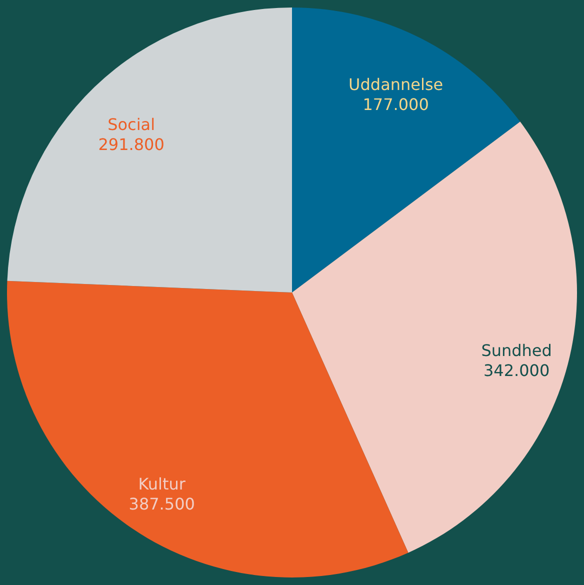 Image resolution: width=584 pixels, height=585 pixels. What do you see at coordinates (162, 484) in the screenshot?
I see `slice-label: Kultur` at bounding box center [162, 484].